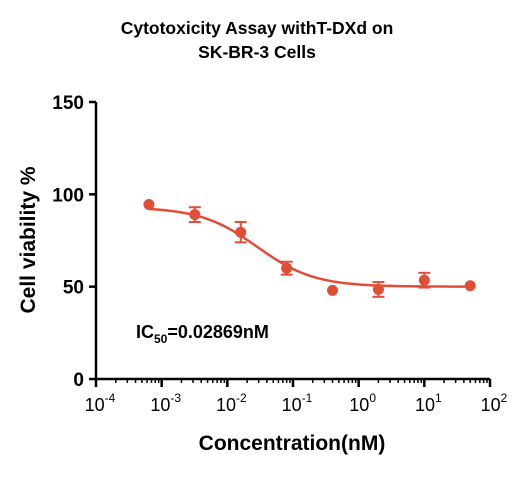  Describe the element at coordinates (241, 398) in the screenshot. I see `x-tick-exponent: -2` at that location.